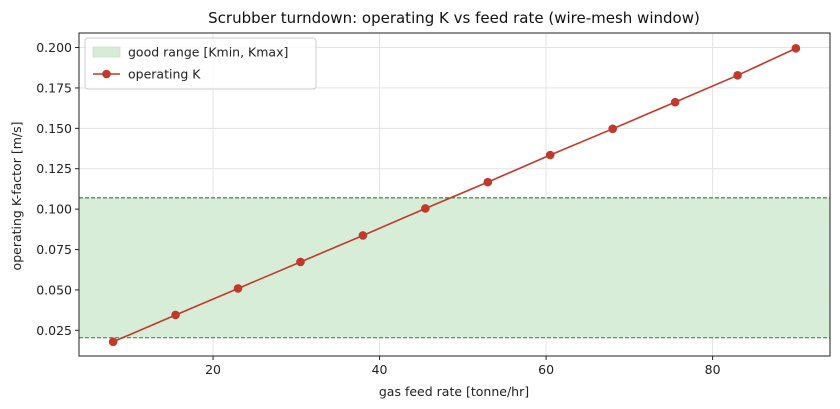 This screenshot has width=840, height=409. I want to click on legend-box, so click(200, 63).